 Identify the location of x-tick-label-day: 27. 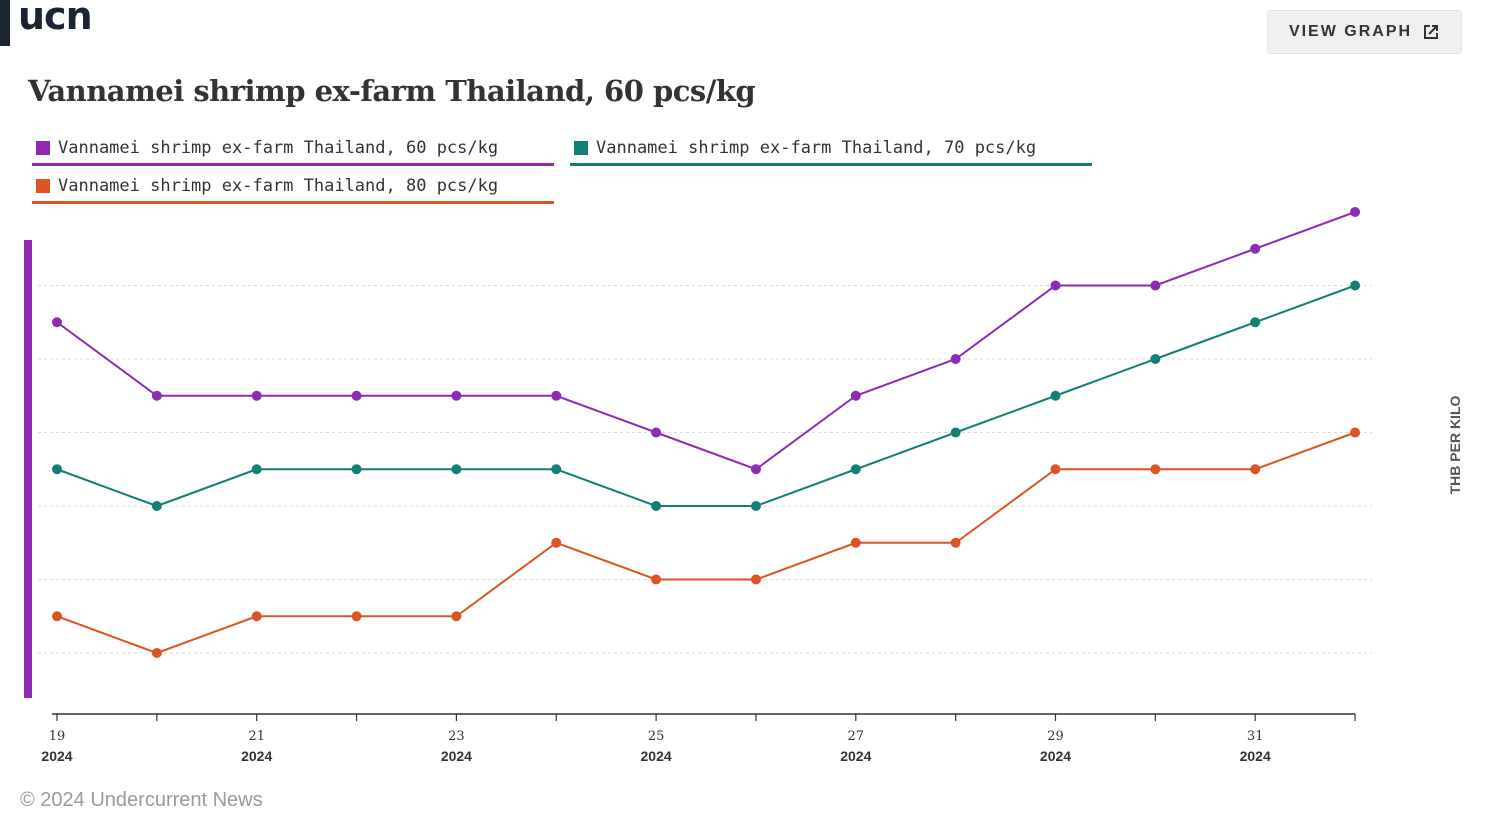
(856, 736).